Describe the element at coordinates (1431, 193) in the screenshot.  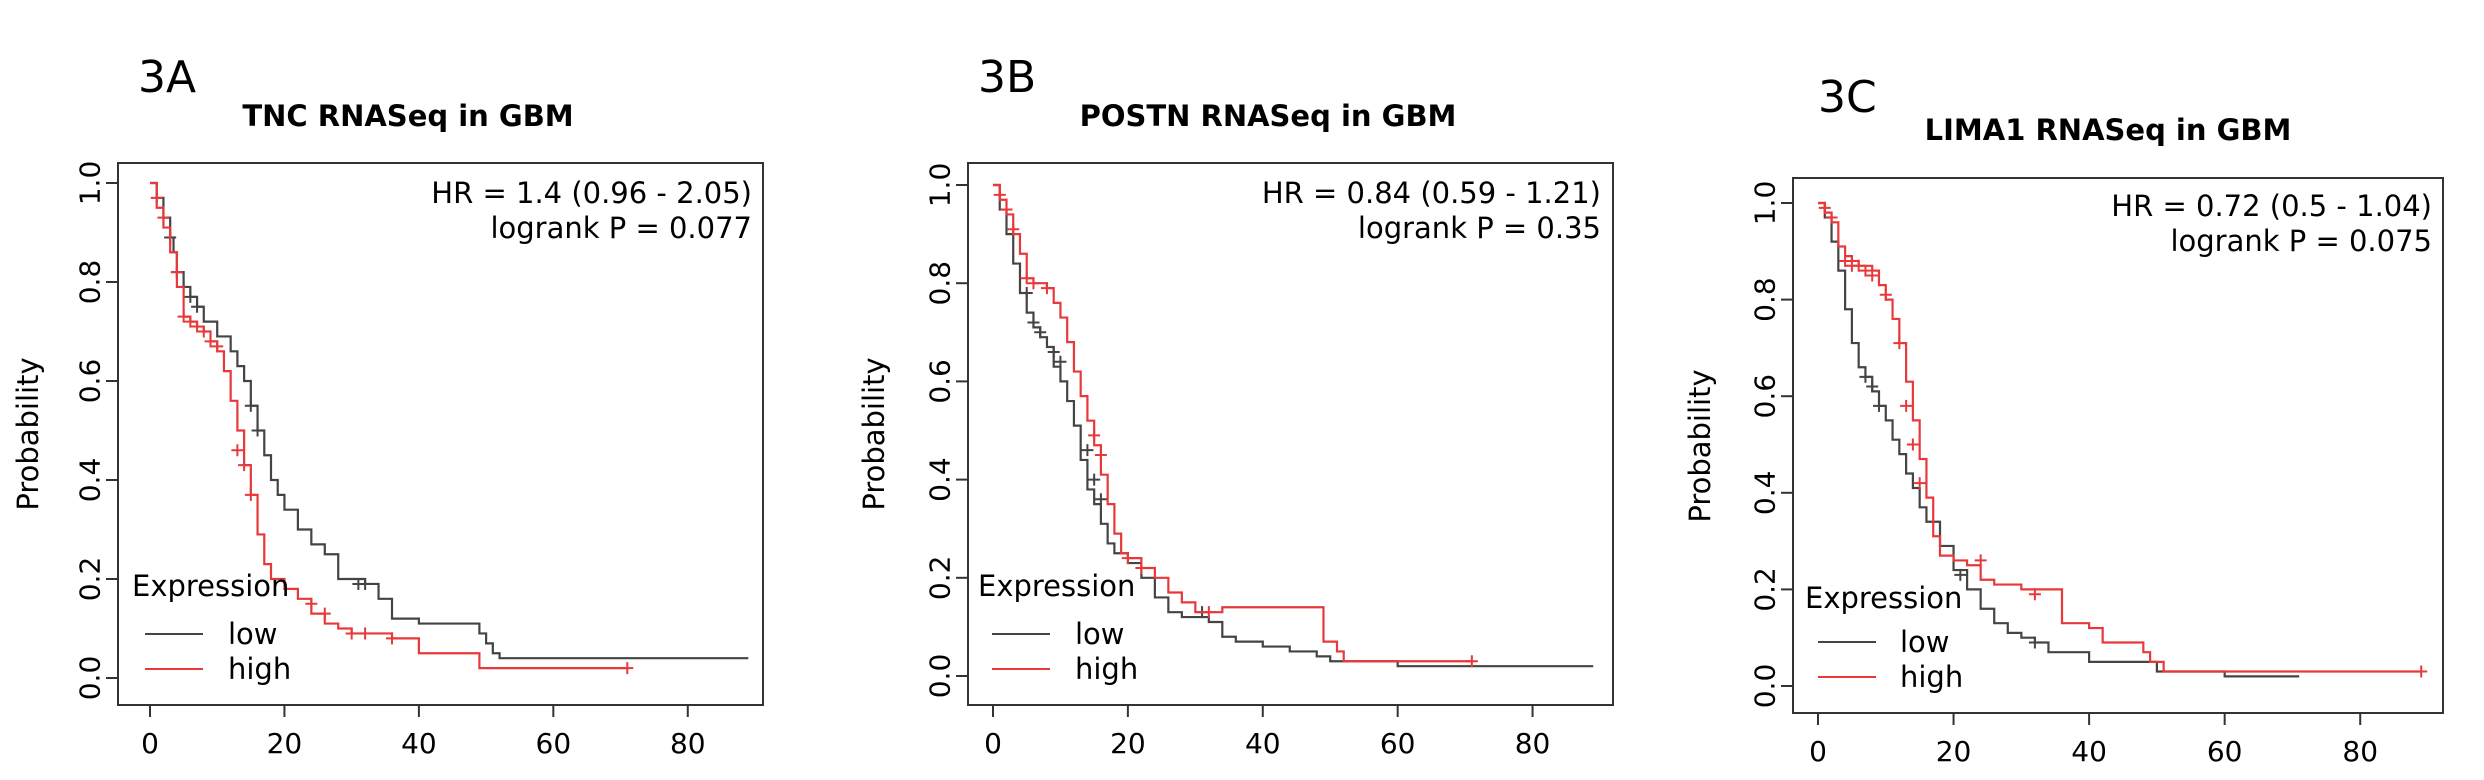
I see `hazard-ratio-3b: HR = 0.84 (0.59 - 1.21)` at that location.